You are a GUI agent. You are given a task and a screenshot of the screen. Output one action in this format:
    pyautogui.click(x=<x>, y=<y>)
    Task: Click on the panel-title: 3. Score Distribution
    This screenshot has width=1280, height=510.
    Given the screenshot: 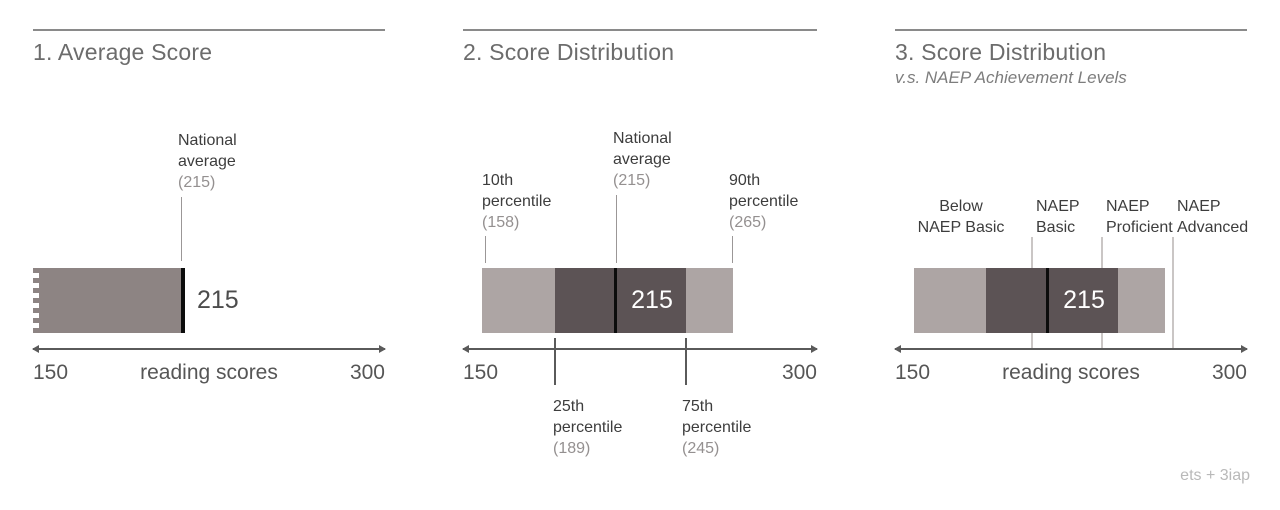 What is the action you would take?
    pyautogui.click(x=1001, y=52)
    